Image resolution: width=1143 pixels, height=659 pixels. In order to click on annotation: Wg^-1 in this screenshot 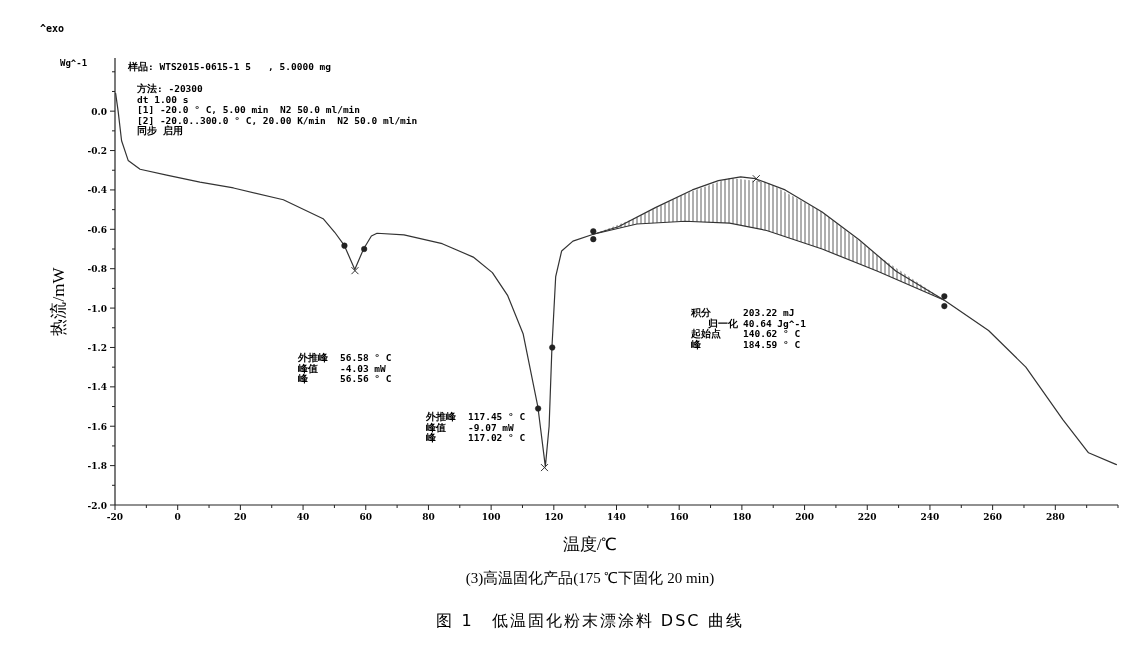, I will do `click(74, 63)`.